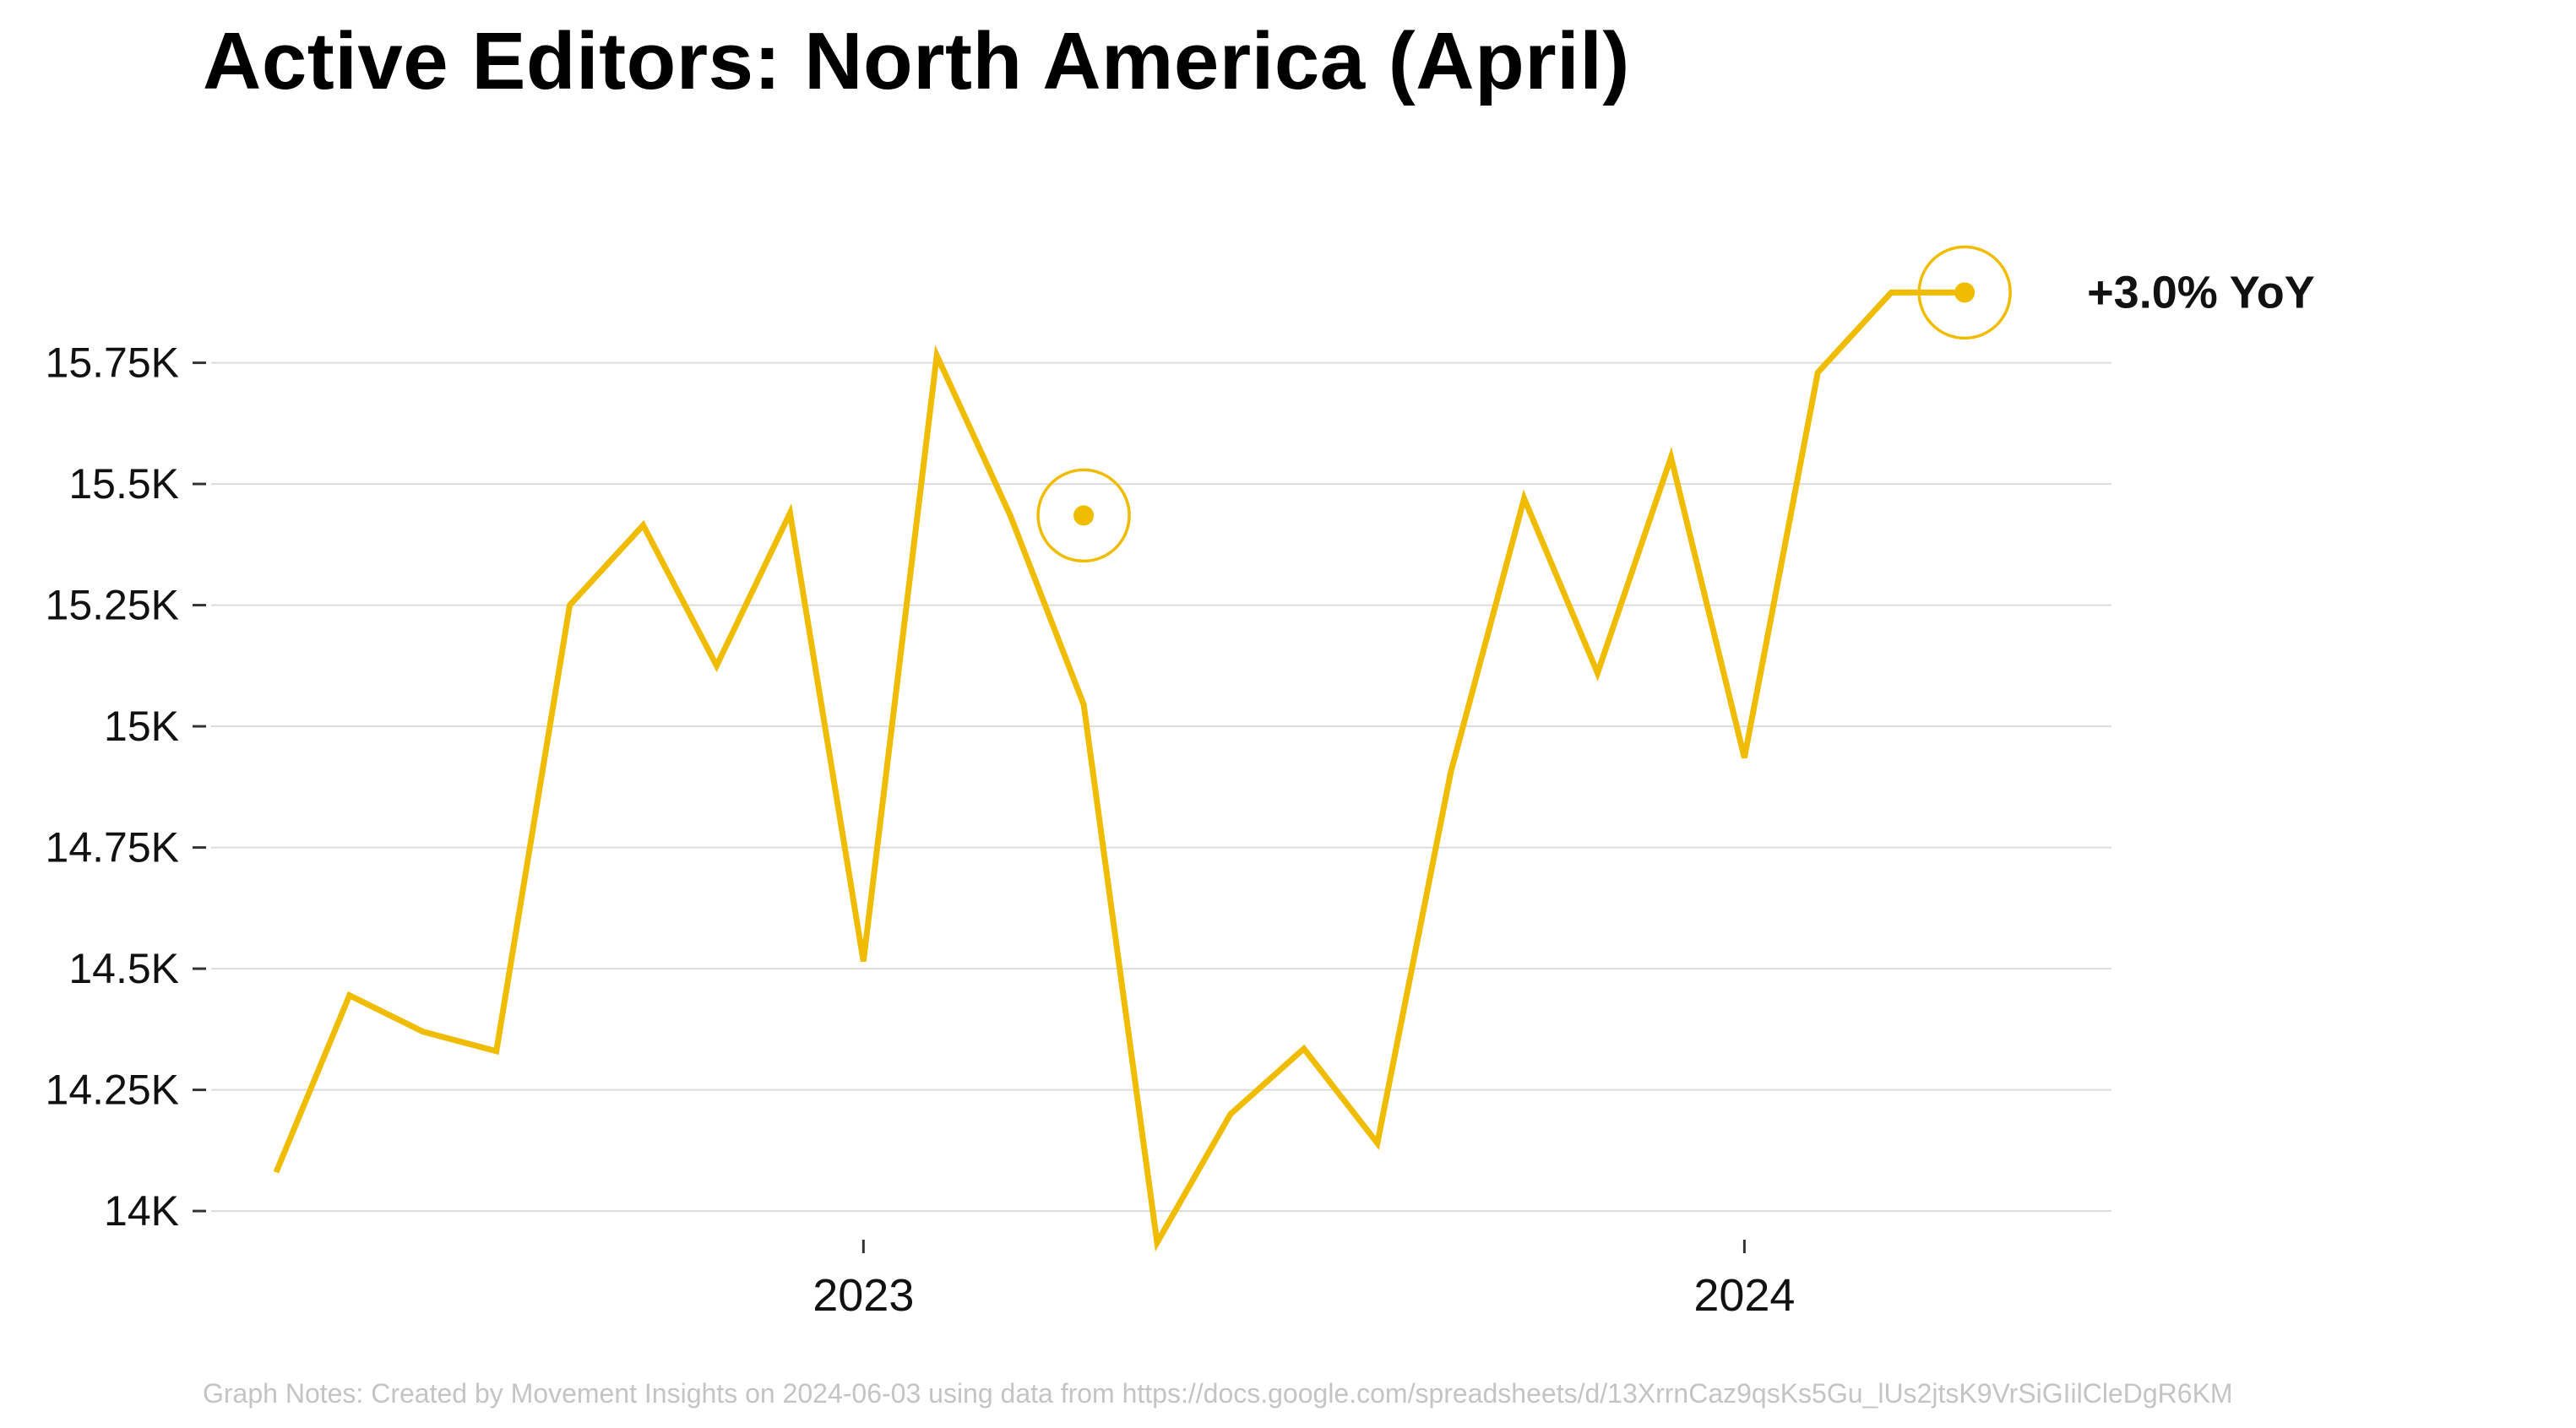 The height and width of the screenshot is (1428, 2576). I want to click on annotation-layer: +3.0% YoY, so click(2201, 292).